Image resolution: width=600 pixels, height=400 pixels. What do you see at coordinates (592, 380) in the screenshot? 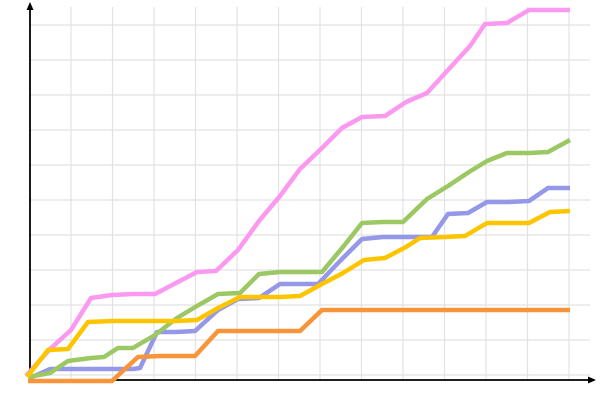
I see `x-axis-arrowhead` at bounding box center [592, 380].